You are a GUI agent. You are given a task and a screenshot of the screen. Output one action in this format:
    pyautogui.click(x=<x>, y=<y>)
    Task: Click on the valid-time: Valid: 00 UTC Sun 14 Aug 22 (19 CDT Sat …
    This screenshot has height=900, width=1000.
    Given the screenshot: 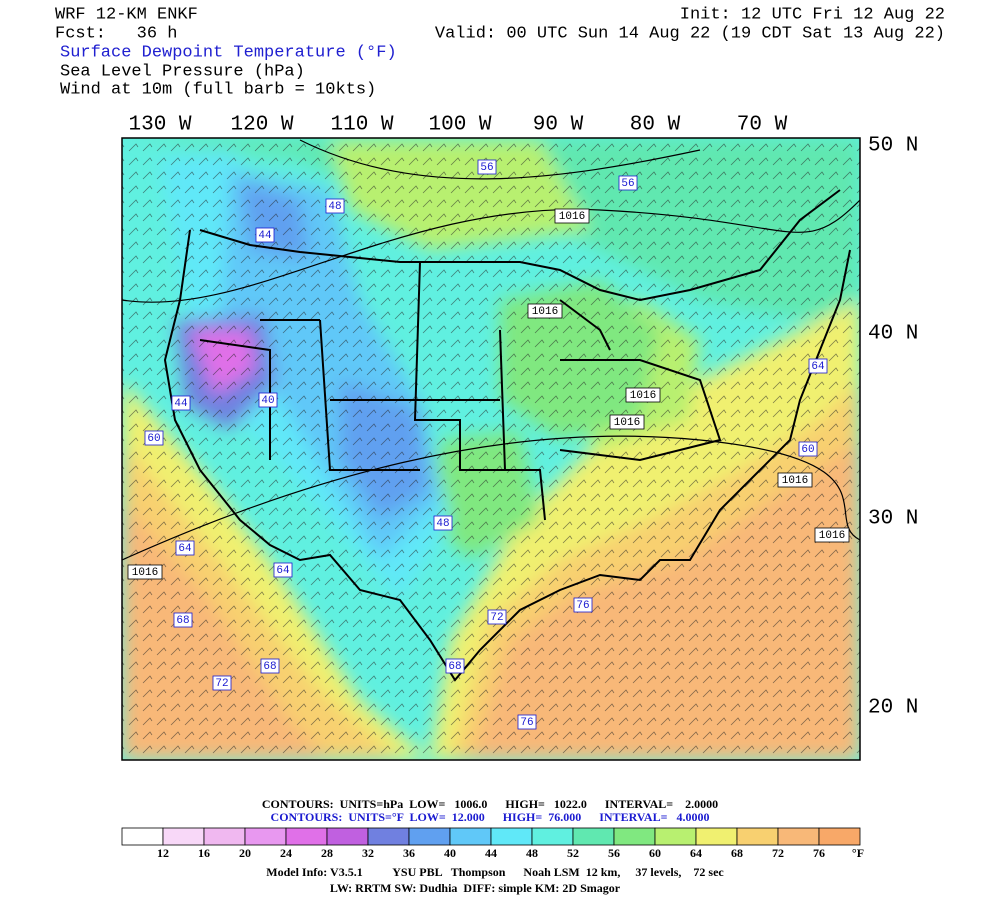 What is the action you would take?
    pyautogui.click(x=690, y=33)
    